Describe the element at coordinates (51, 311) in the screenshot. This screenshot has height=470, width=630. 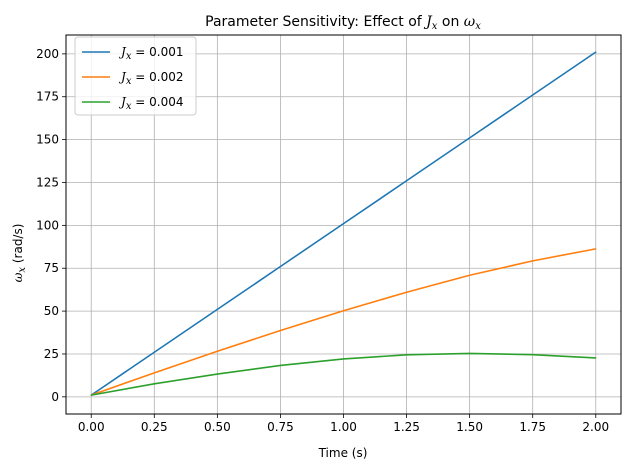
I see `y-tick-label: 50` at that location.